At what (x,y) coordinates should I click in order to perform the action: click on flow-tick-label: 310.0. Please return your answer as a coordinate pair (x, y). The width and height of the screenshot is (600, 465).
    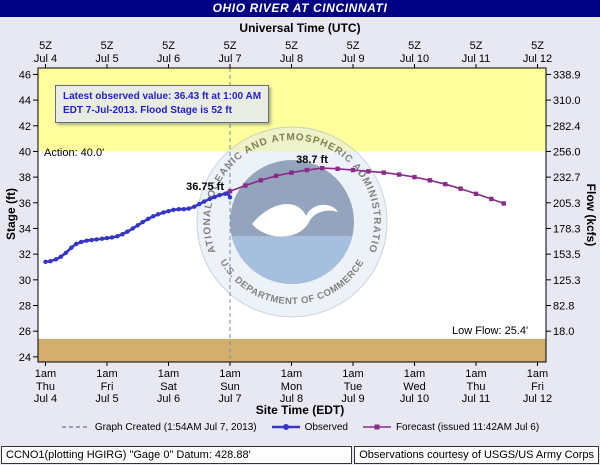
    Looking at the image, I should click on (567, 101).